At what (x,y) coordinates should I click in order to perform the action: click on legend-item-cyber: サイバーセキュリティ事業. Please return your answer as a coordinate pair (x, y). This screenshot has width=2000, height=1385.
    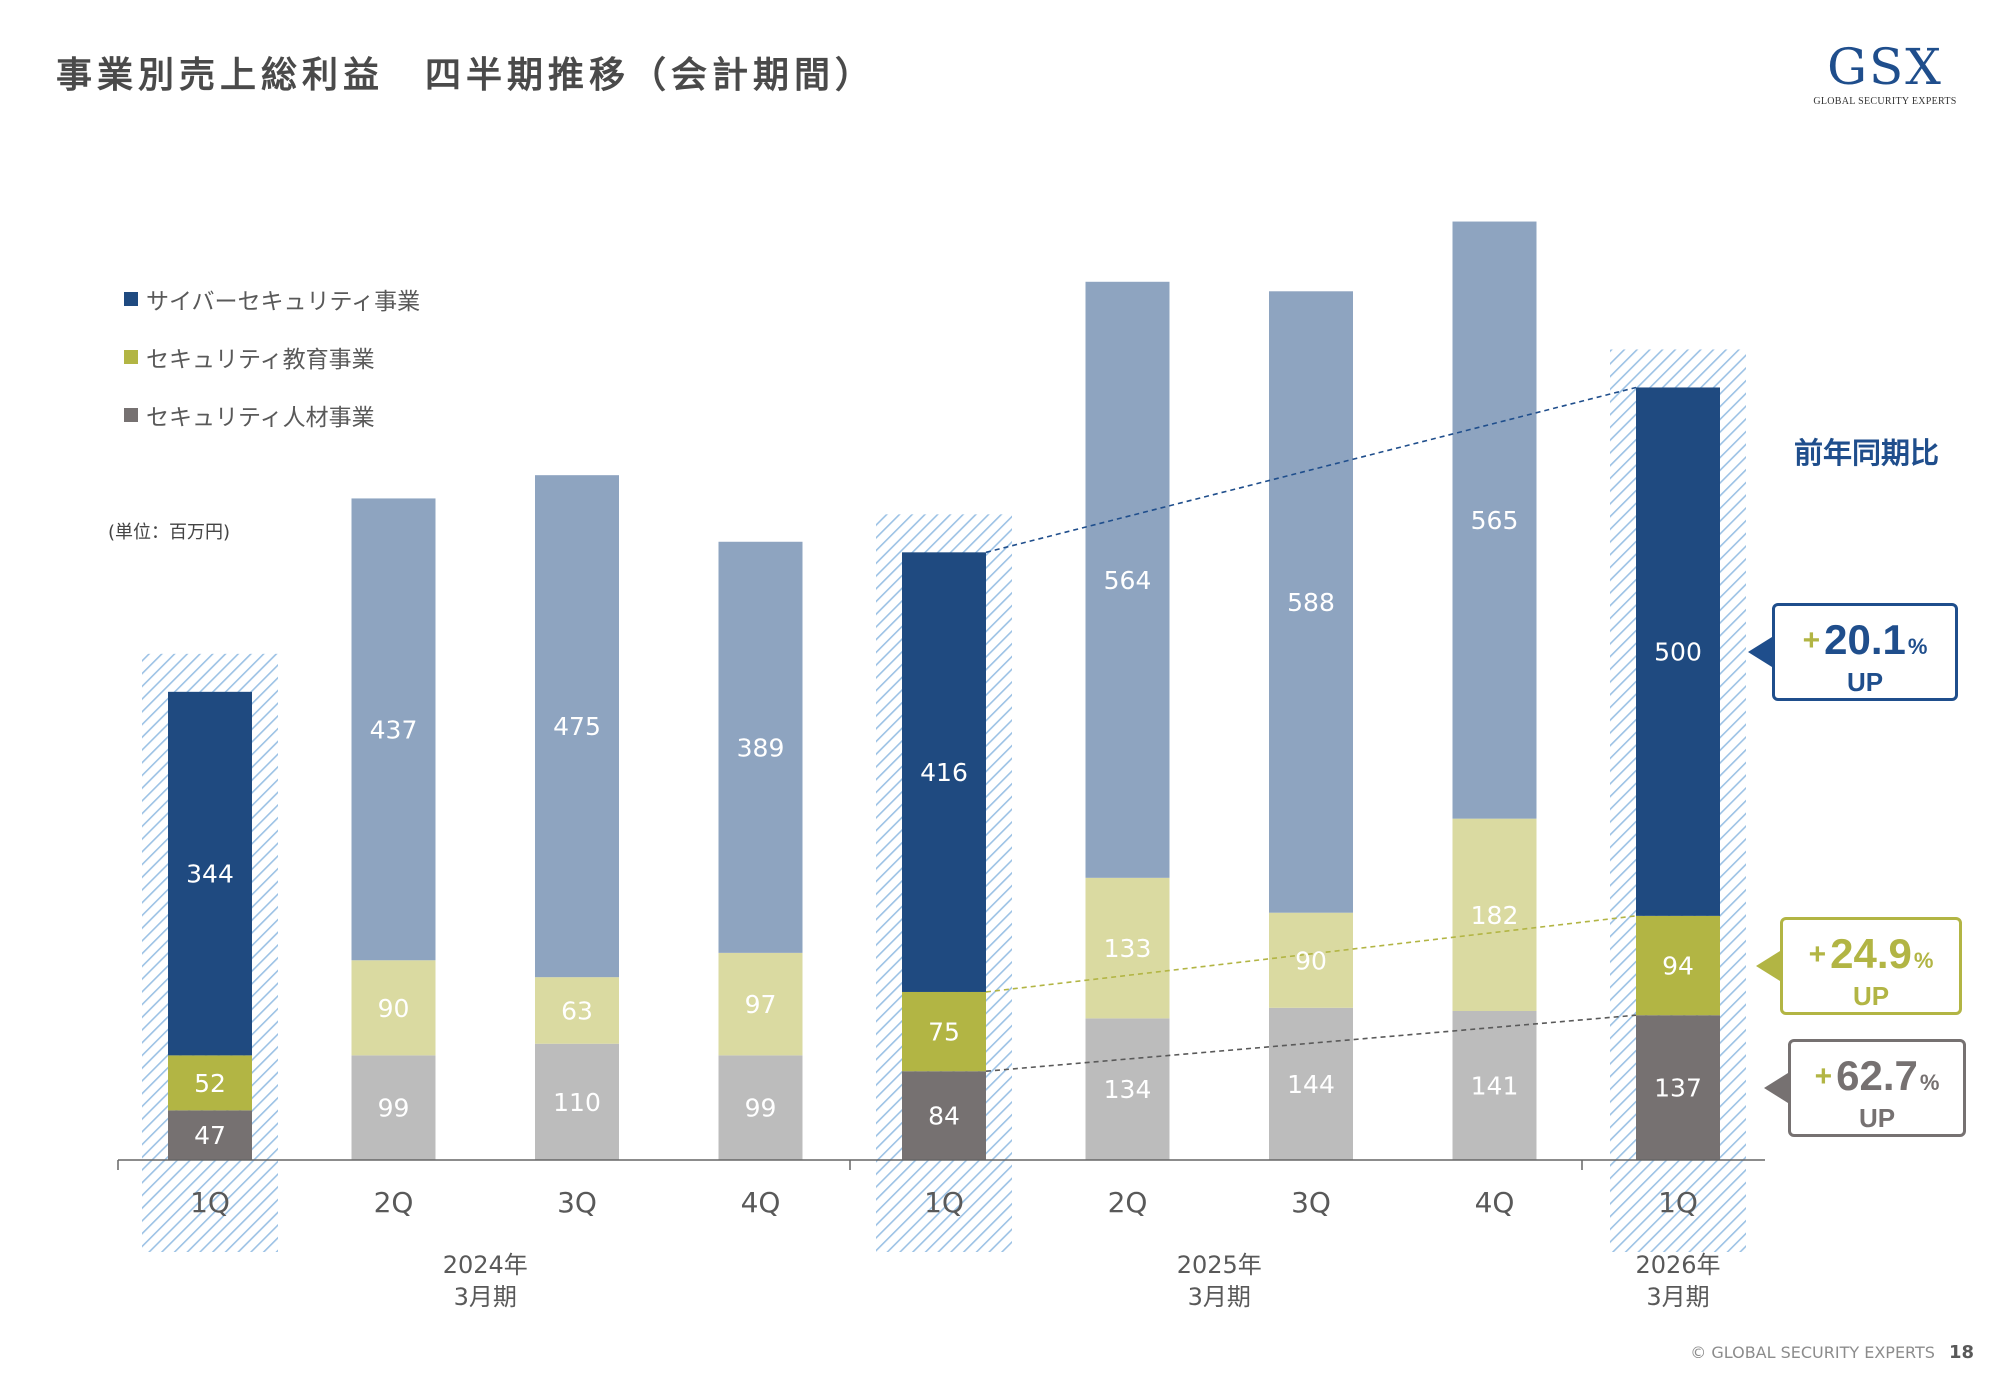
    Looking at the image, I should click on (272, 299).